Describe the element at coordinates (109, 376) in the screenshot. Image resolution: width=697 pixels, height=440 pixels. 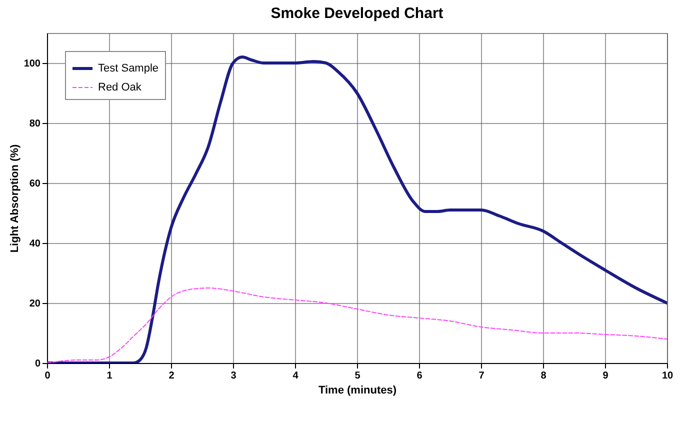
I see `x-tick-label: 1` at that location.